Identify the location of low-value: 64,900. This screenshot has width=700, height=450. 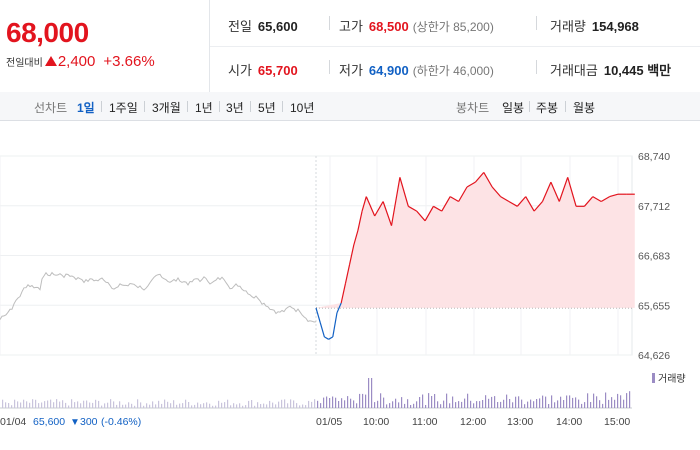
(388, 70).